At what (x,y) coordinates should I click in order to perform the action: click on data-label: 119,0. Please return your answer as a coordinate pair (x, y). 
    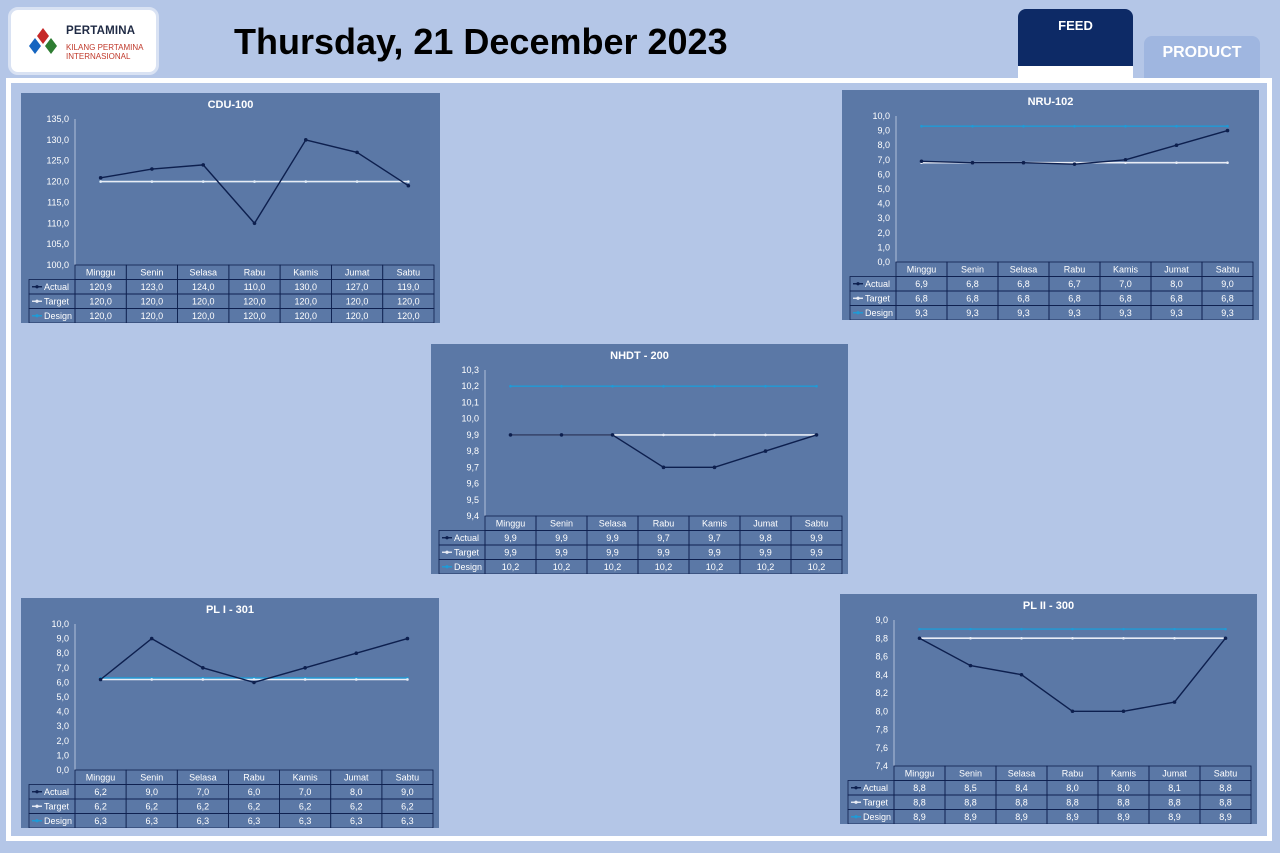
    Looking at the image, I should click on (408, 287).